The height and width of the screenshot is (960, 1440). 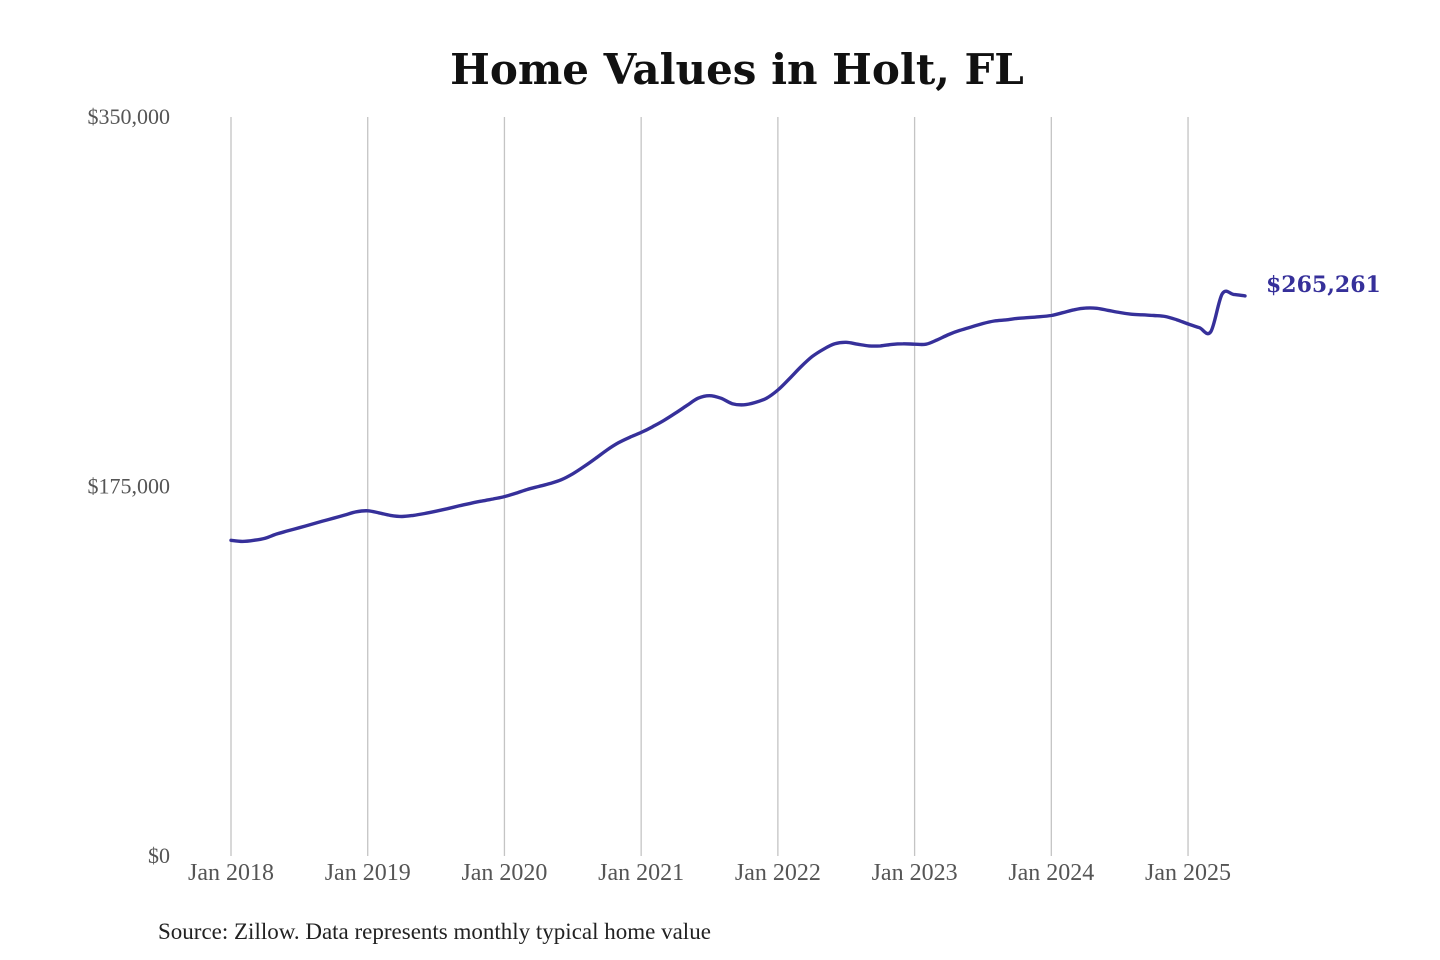 What do you see at coordinates (159, 855) in the screenshot?
I see `y-tick-label: $0` at bounding box center [159, 855].